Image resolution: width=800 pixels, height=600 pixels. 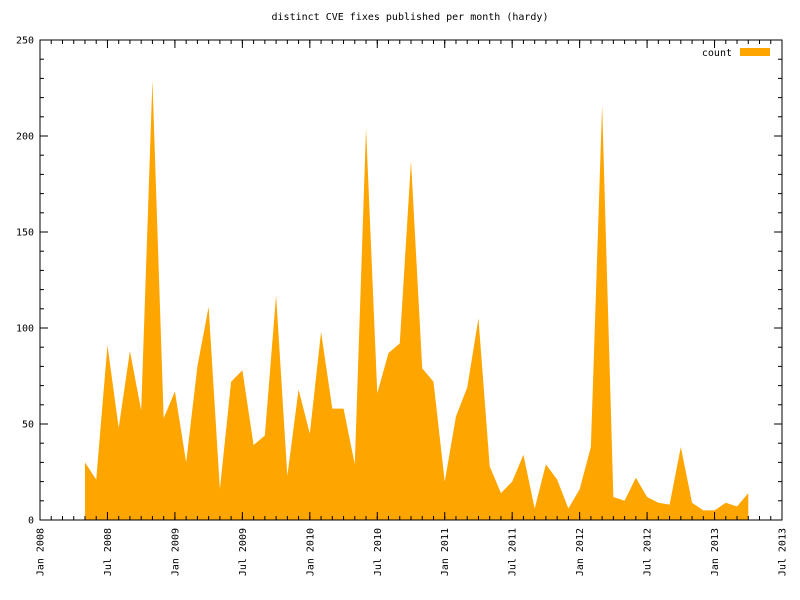 I want to click on legend-swatch, so click(x=755, y=52).